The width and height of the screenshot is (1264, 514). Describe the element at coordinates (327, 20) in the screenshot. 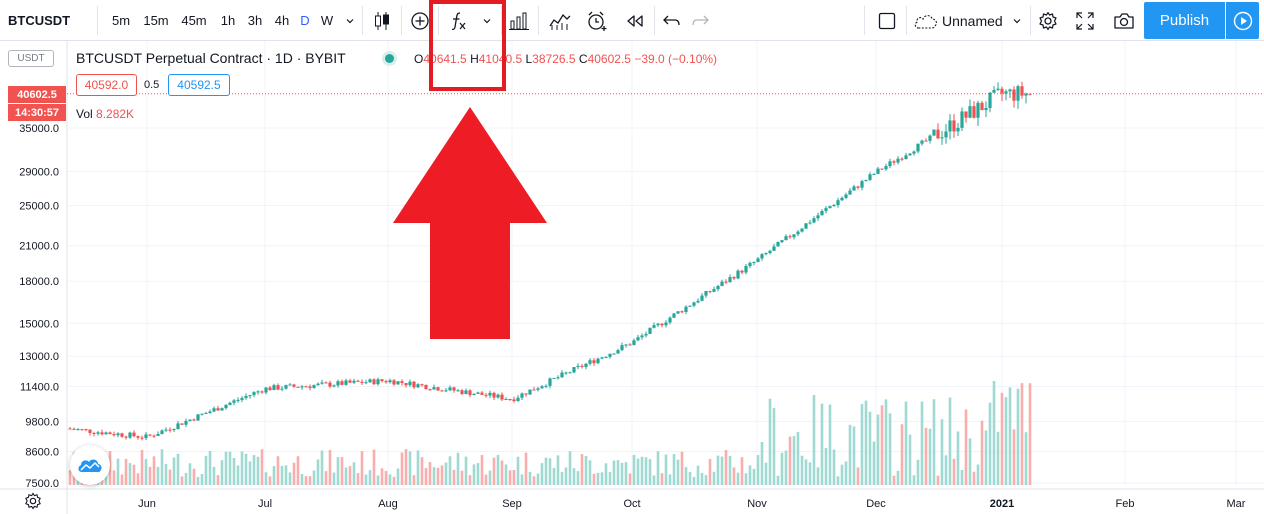

I see `timeframe-w: W` at that location.